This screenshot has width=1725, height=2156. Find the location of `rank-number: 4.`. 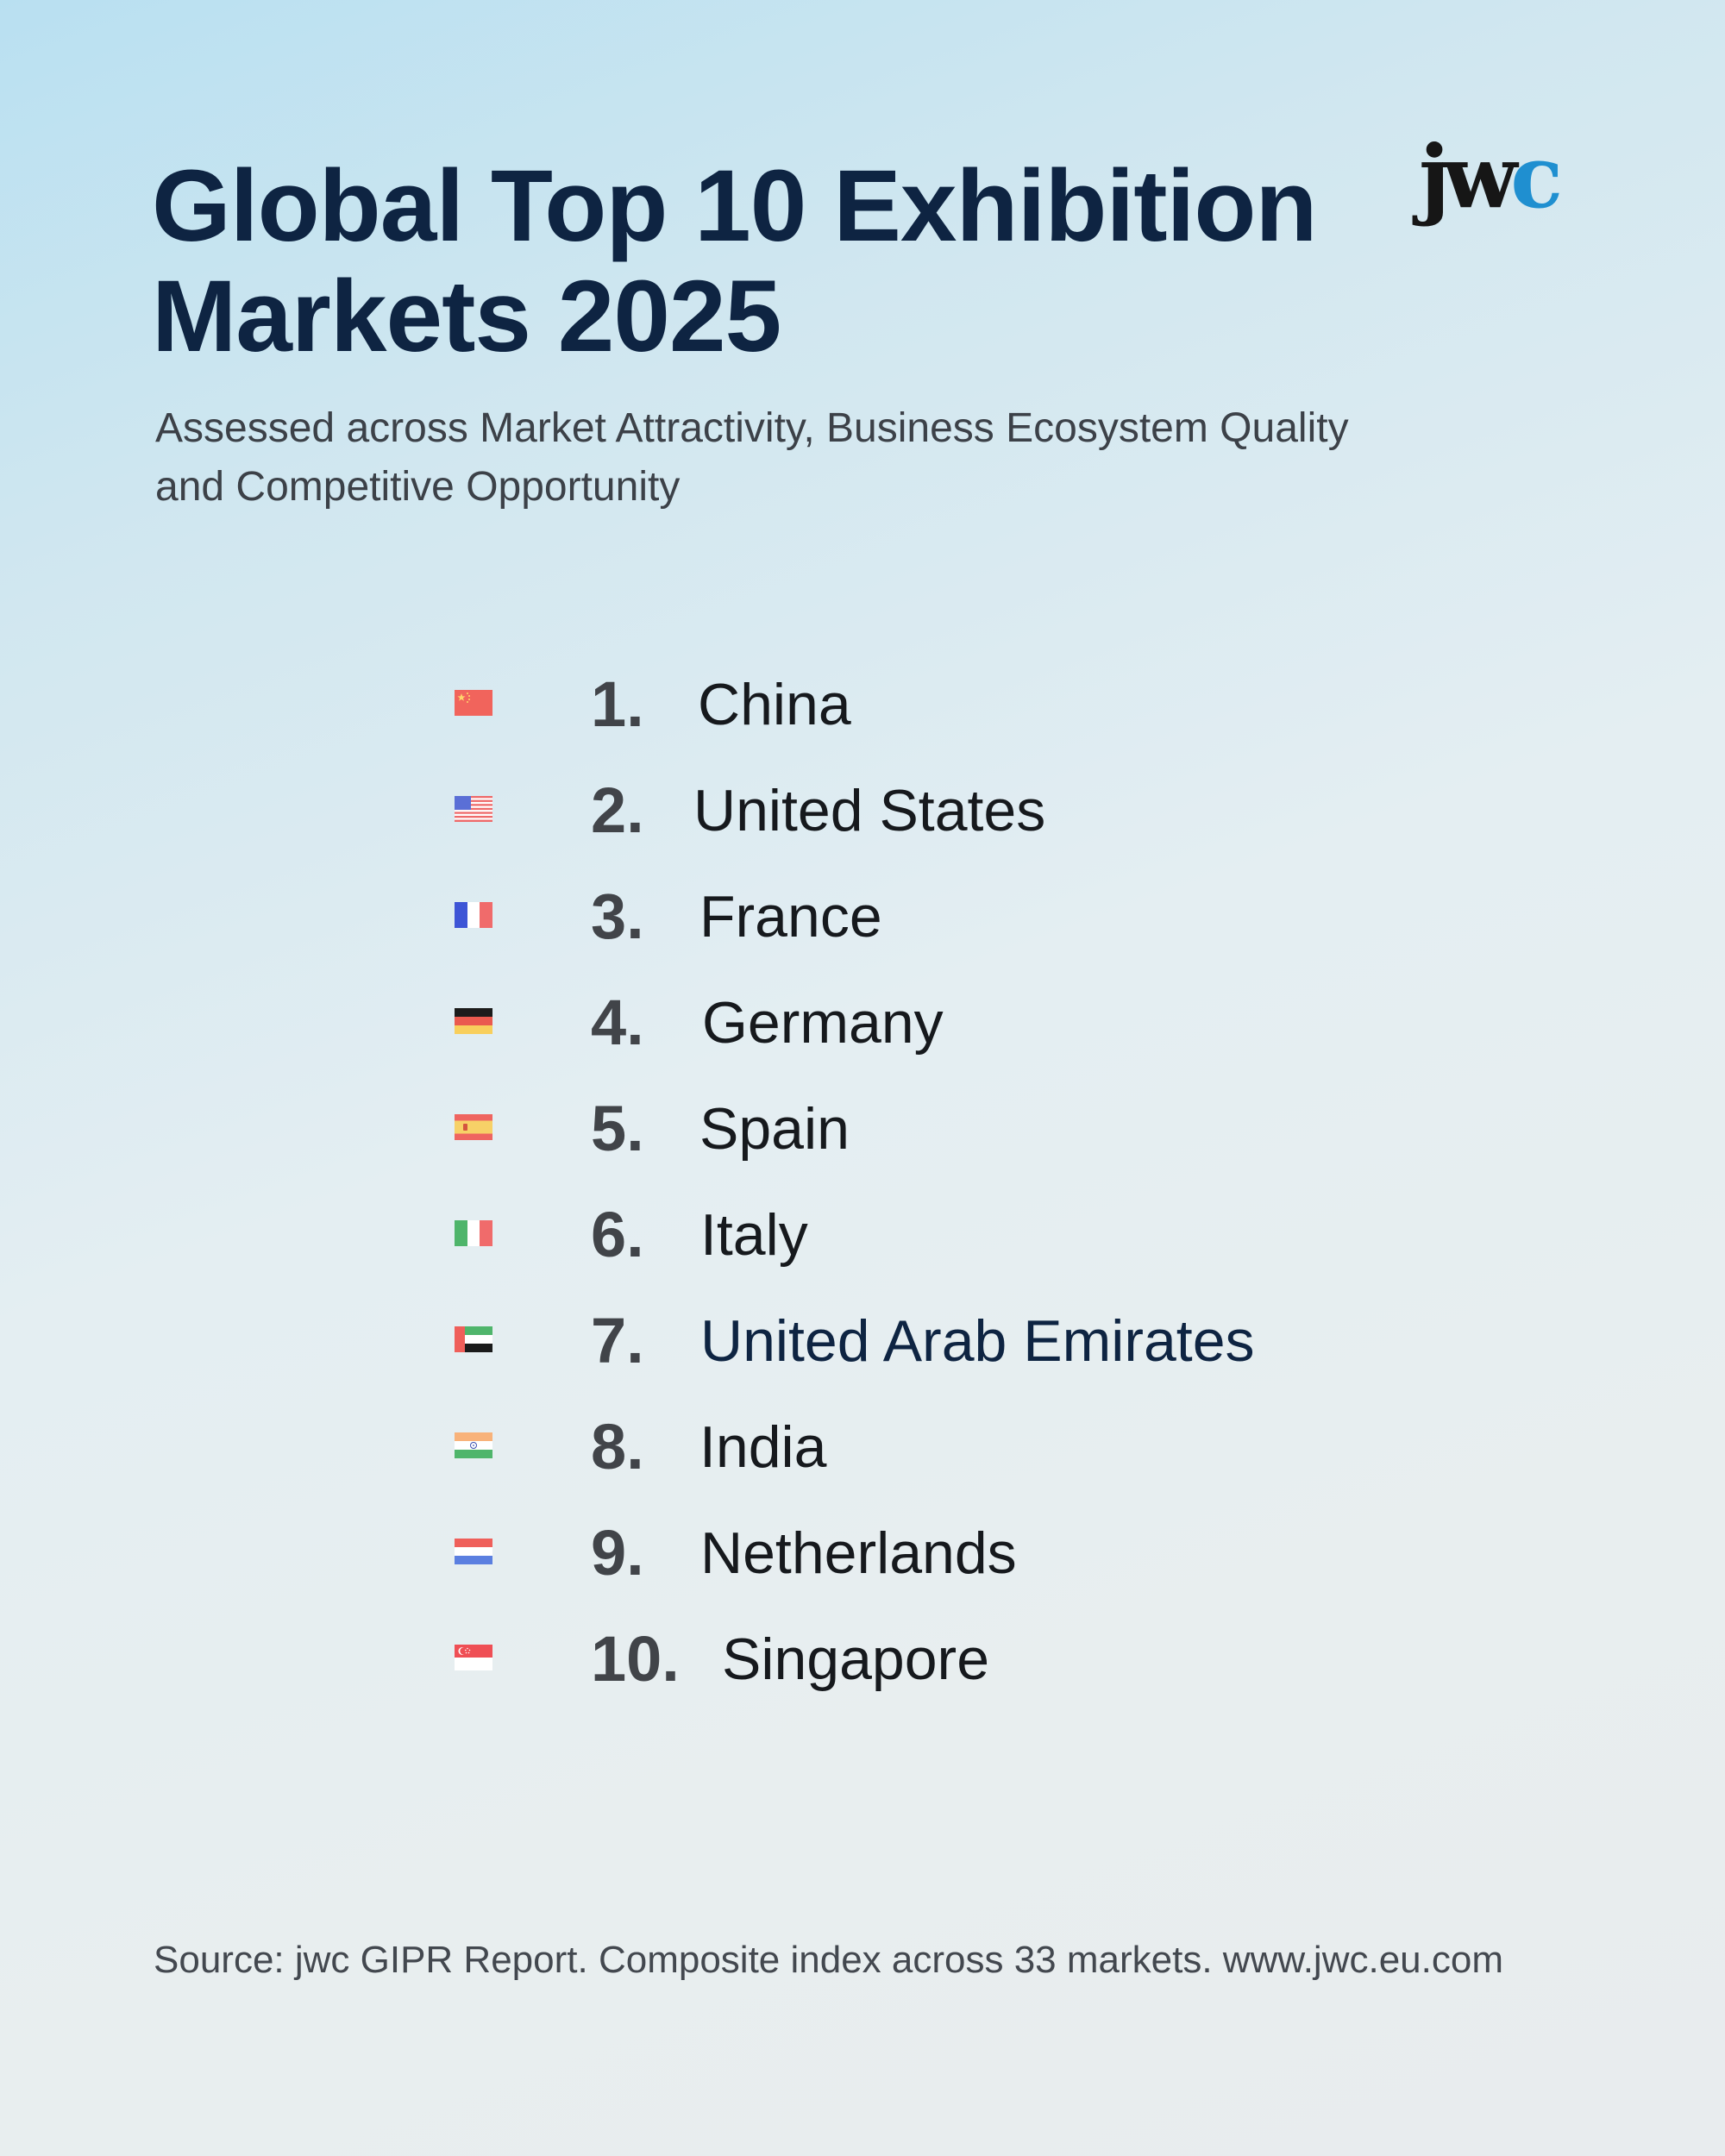

rank-number: 4. is located at coordinates (617, 1022).